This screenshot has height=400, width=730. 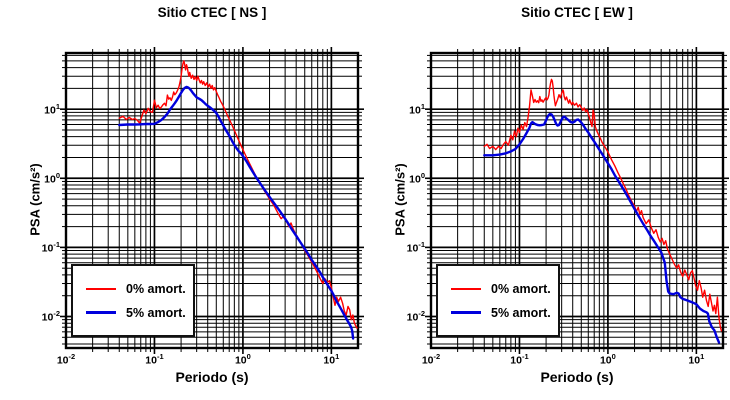 What do you see at coordinates (212, 377) in the screenshot?
I see `x-axis-label-ns: Periodo (s)` at bounding box center [212, 377].